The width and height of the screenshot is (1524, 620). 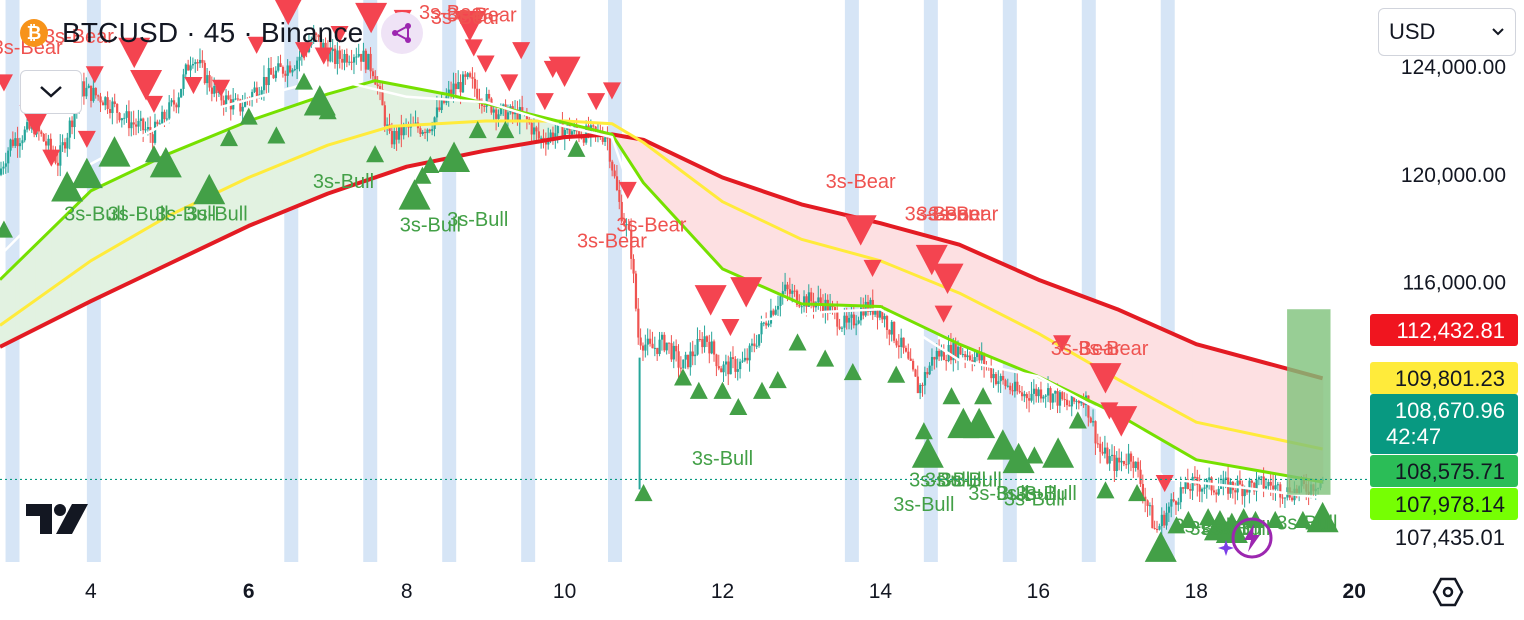 I want to click on price-badge: 107,978.14, so click(x=1444, y=504).